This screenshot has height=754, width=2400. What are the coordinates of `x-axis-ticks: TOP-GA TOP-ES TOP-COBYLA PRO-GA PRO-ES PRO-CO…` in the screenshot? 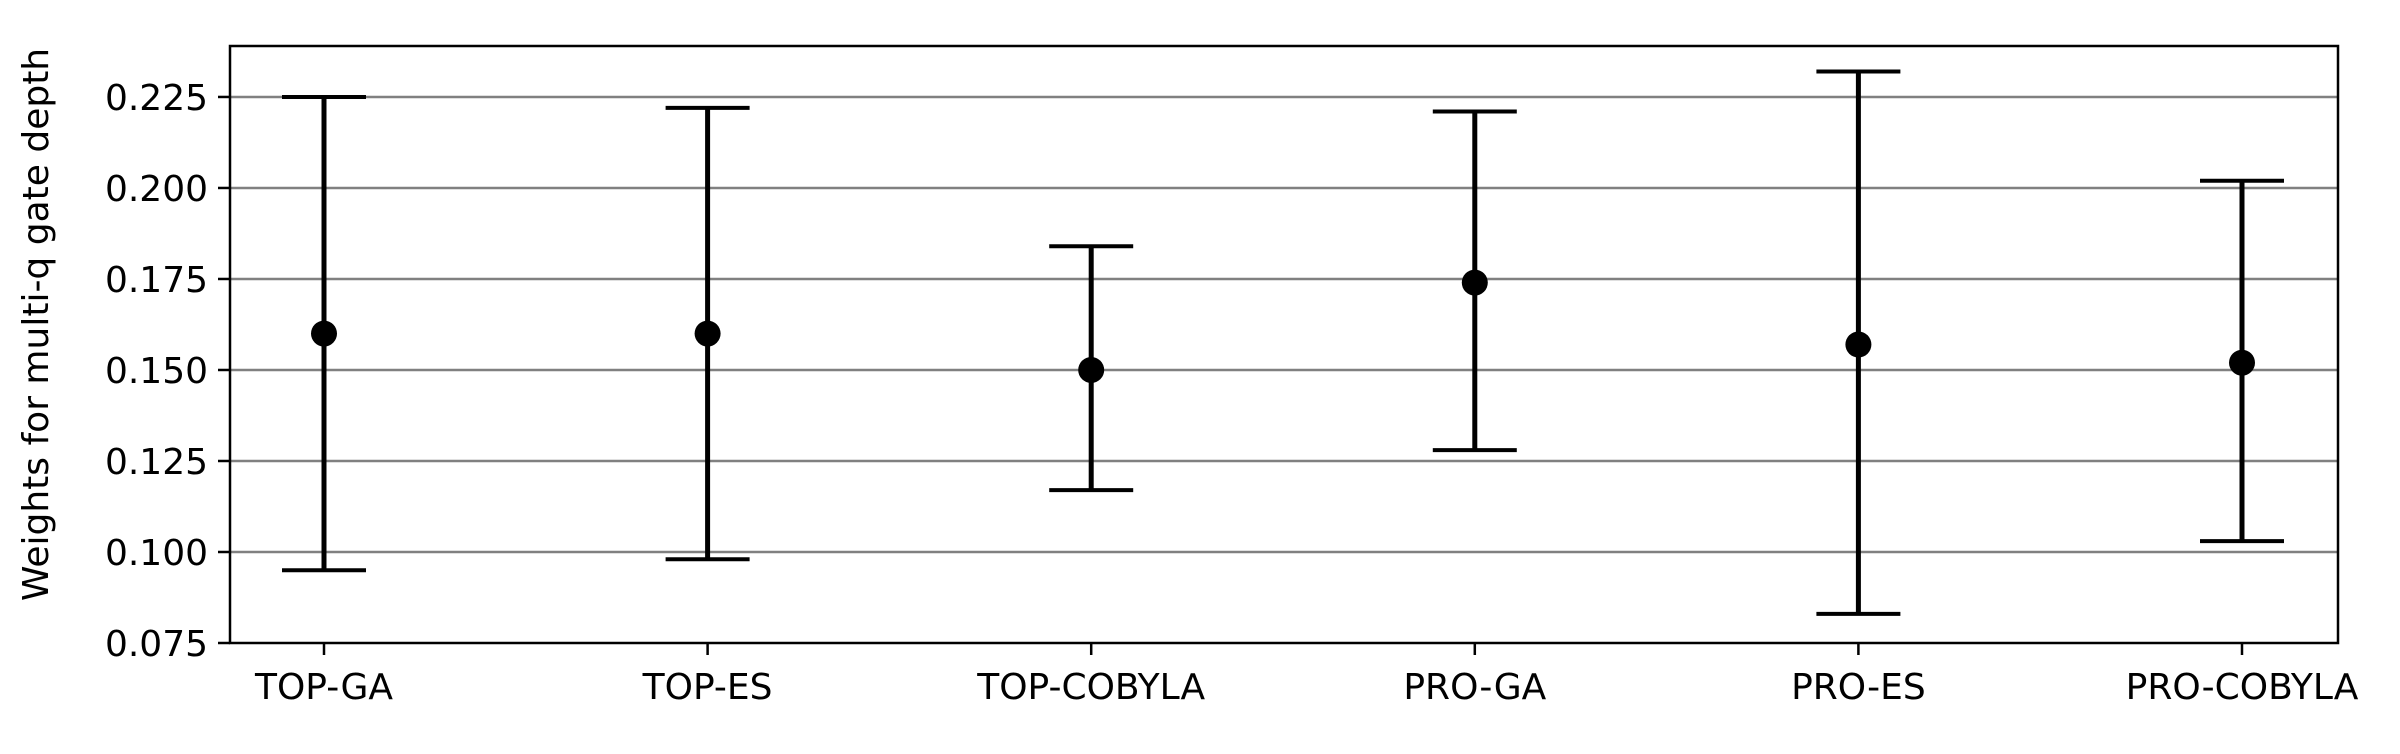 It's located at (1306, 675).